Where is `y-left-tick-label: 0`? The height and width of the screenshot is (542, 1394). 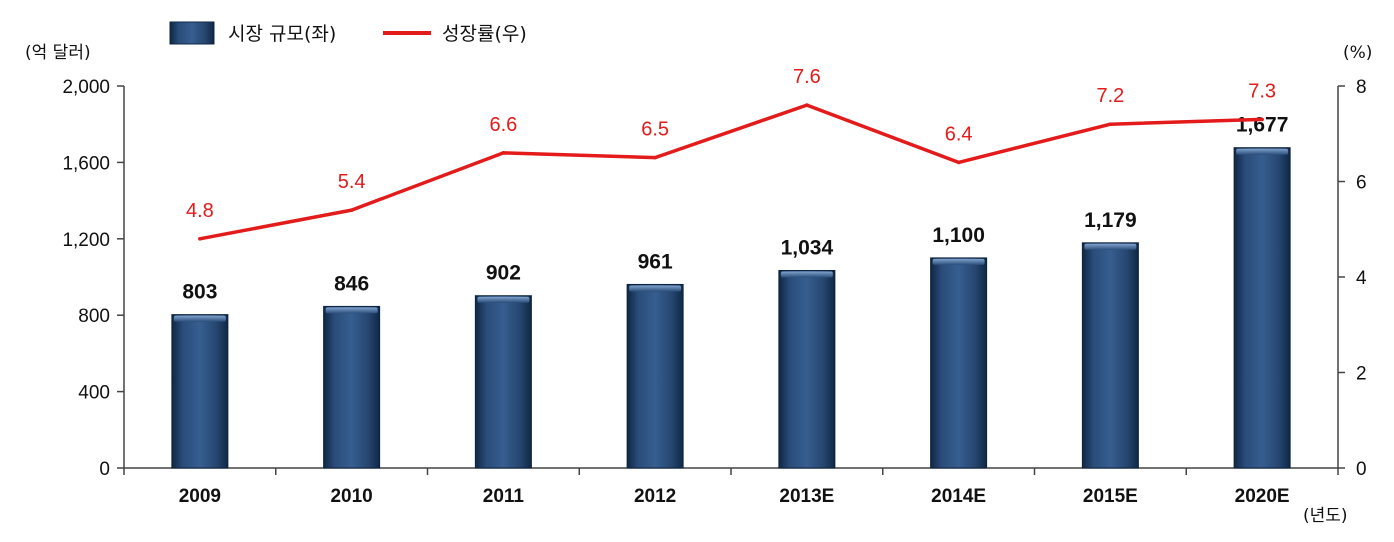
y-left-tick-label: 0 is located at coordinates (104, 469).